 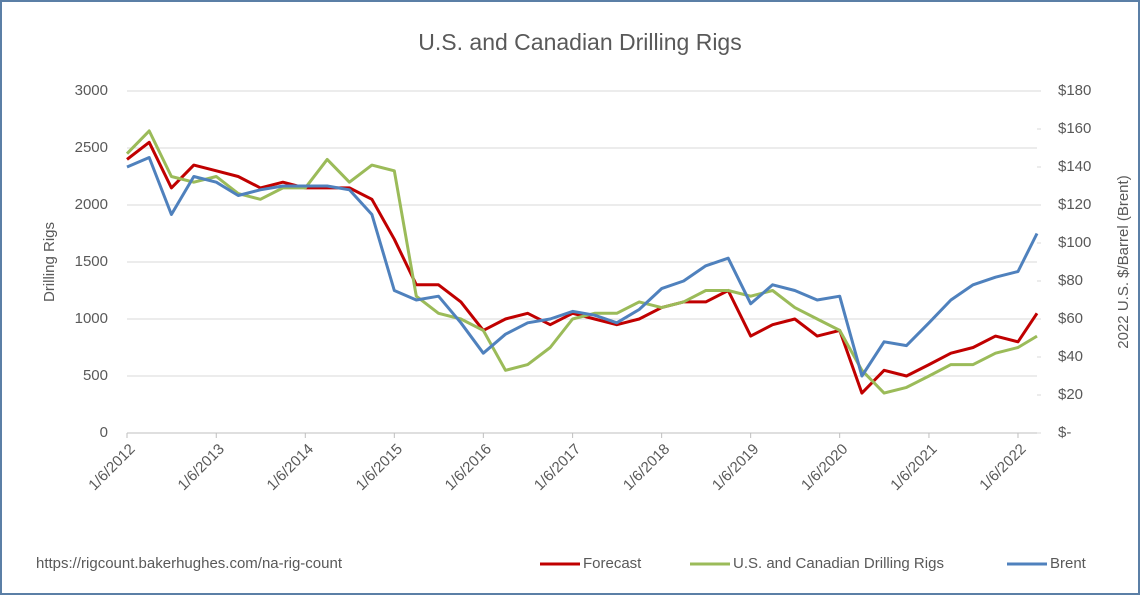 What do you see at coordinates (1070, 280) in the screenshot?
I see `y2-tick-label: $80` at bounding box center [1070, 280].